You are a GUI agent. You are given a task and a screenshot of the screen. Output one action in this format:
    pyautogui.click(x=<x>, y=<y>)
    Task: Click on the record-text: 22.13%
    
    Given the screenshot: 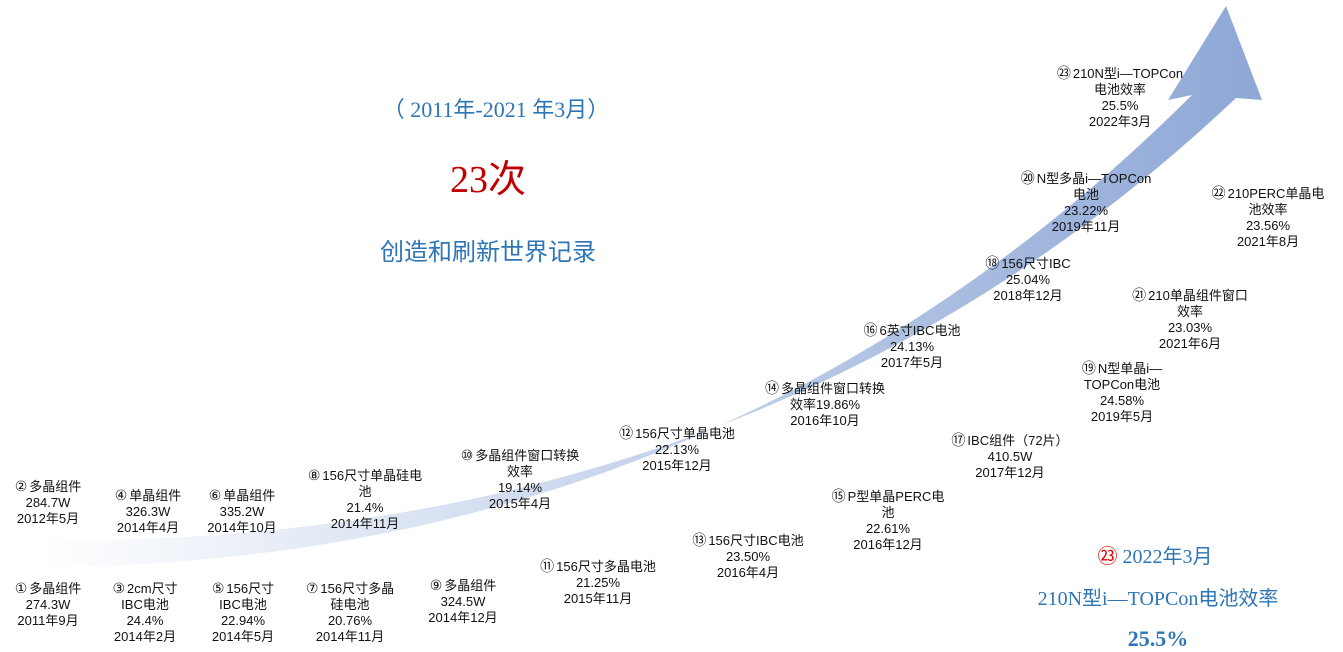 What is the action you would take?
    pyautogui.click(x=677, y=449)
    